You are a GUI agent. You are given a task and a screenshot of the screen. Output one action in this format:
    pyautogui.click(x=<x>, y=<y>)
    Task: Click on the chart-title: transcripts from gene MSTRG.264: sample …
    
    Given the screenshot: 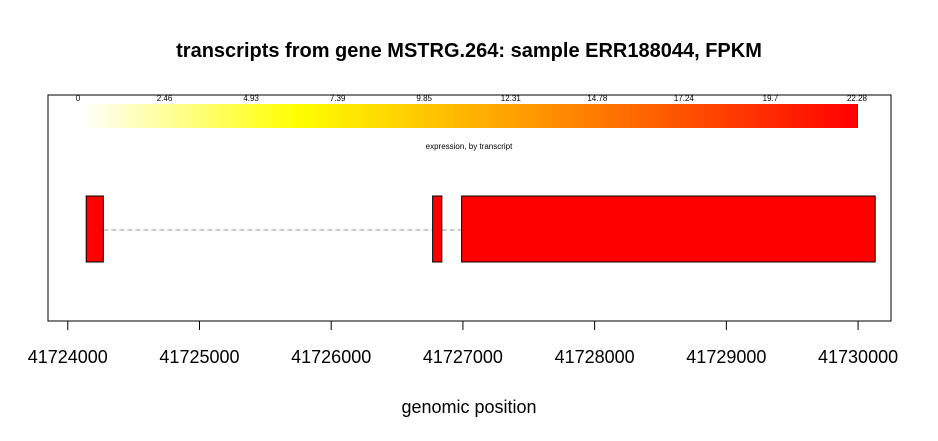 What is the action you would take?
    pyautogui.click(x=469, y=51)
    